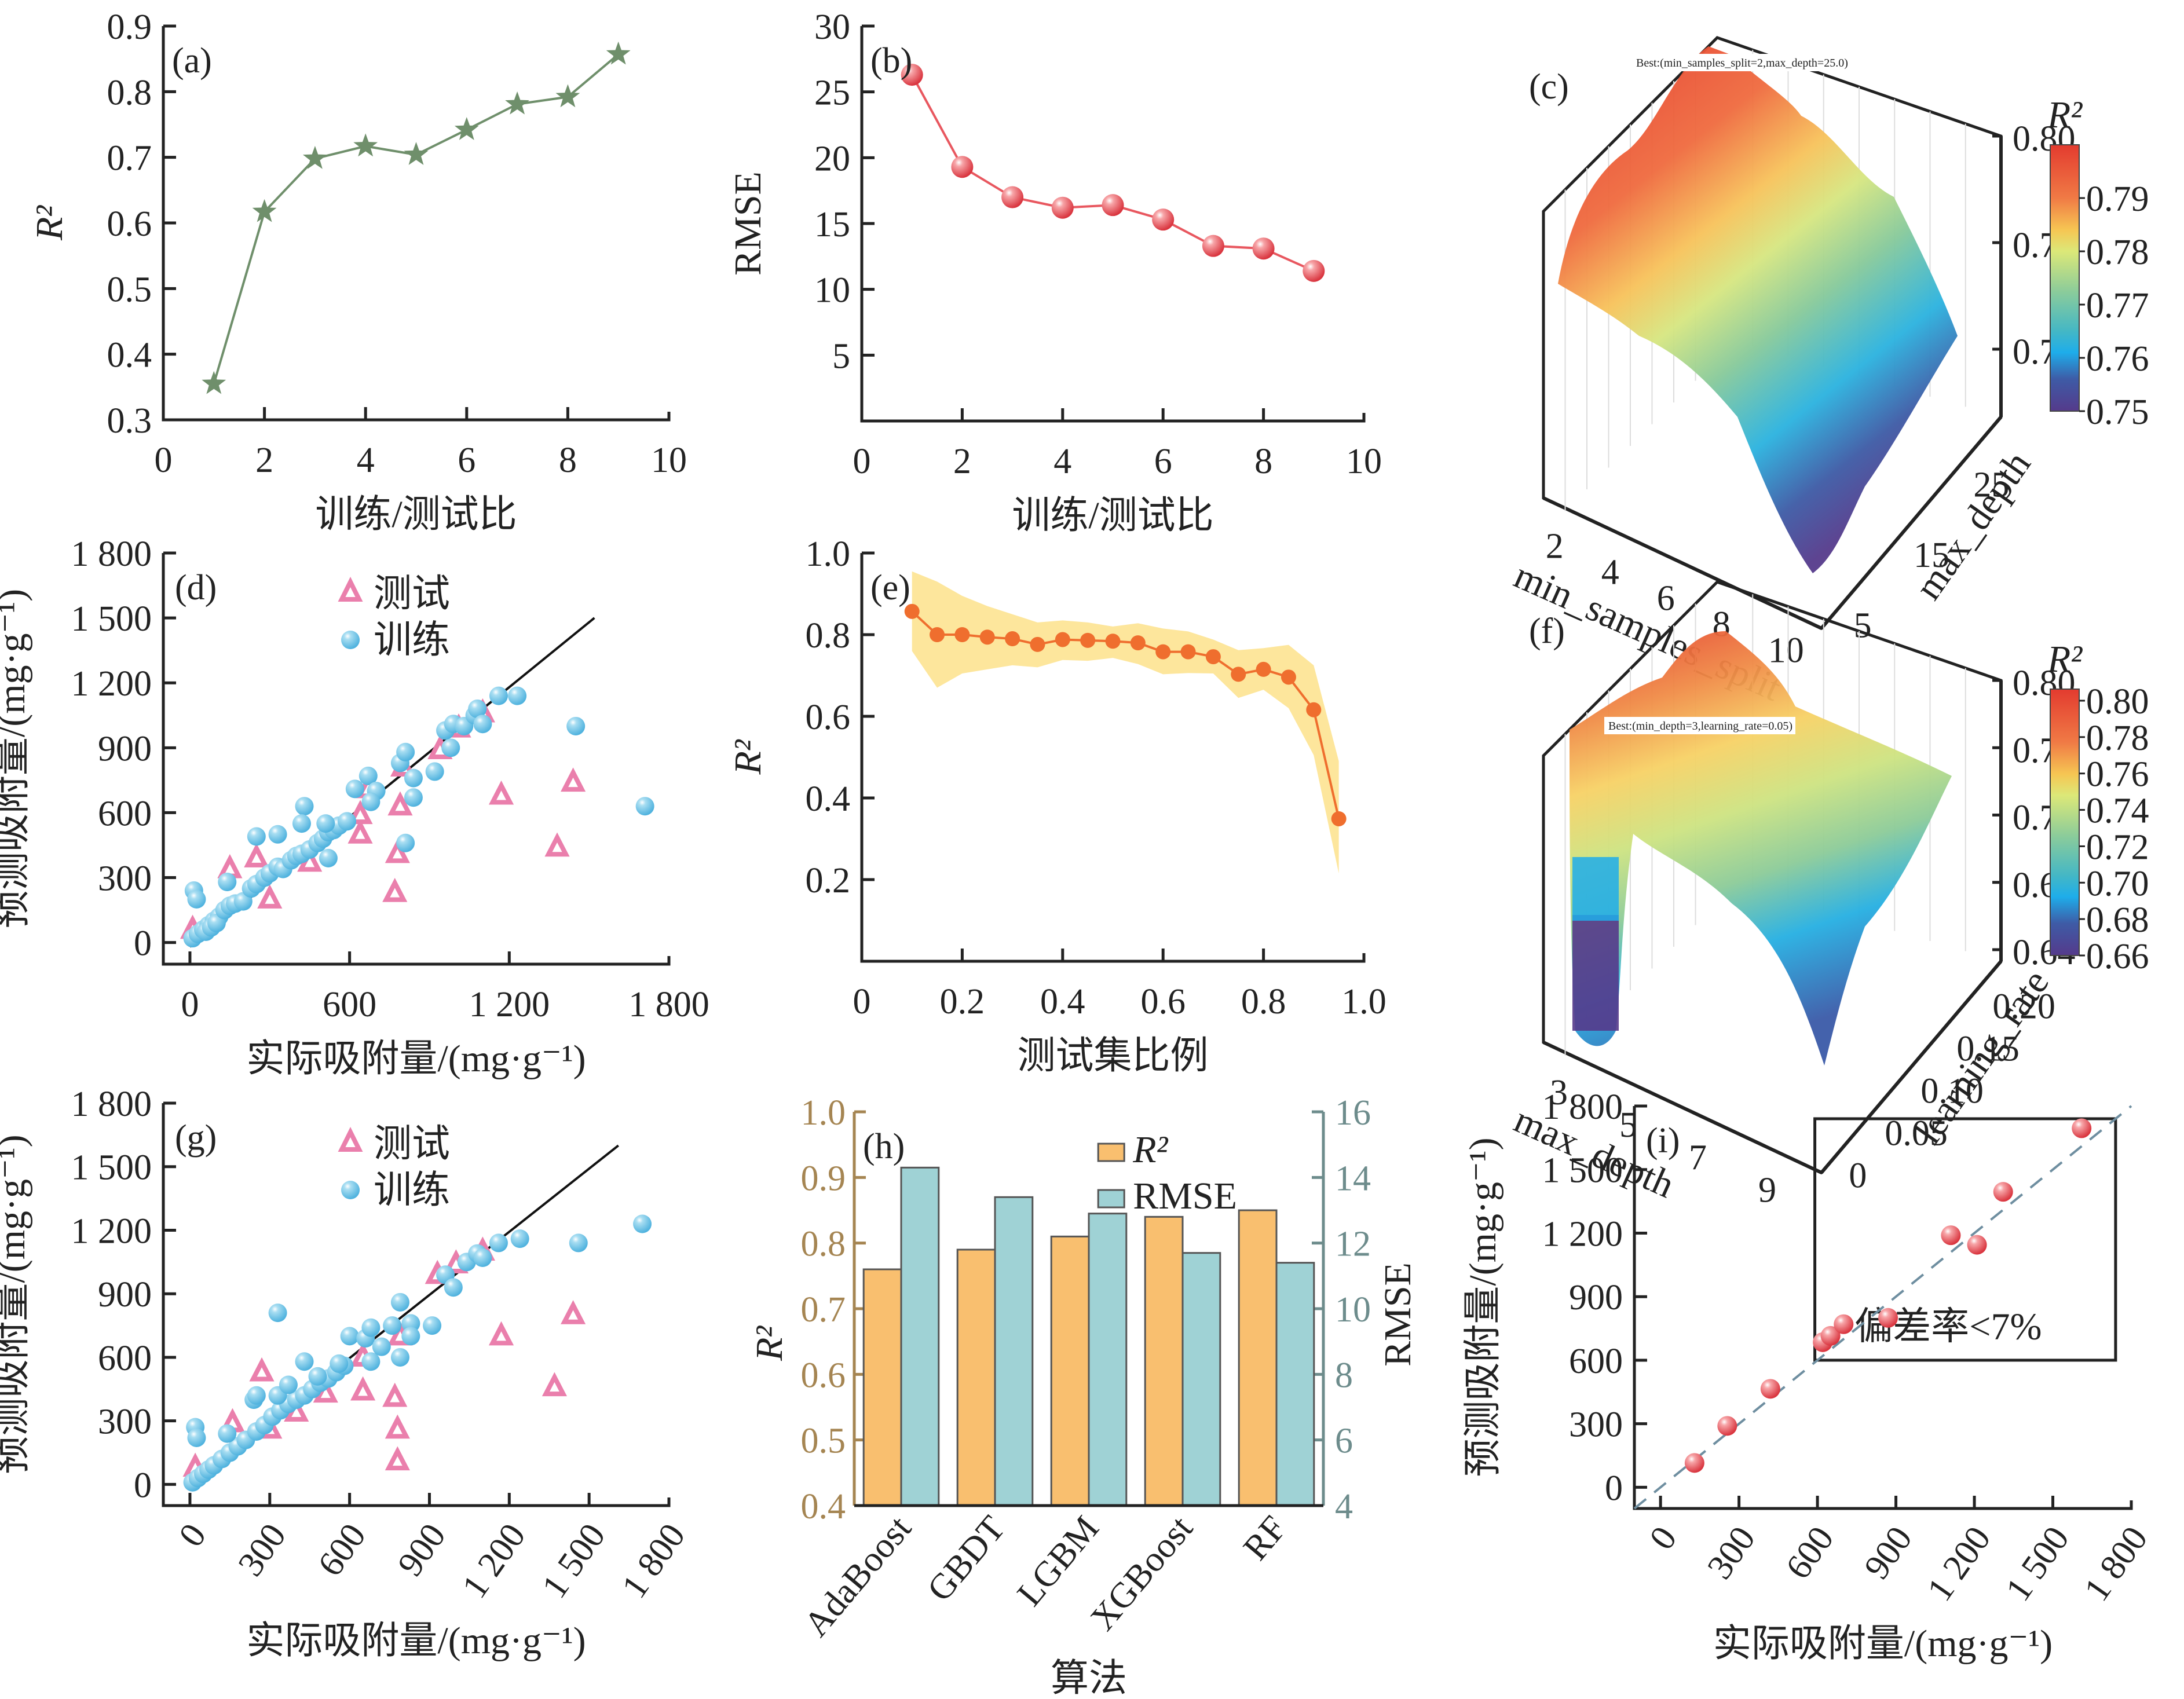  I want to click on x-tick-label: 3, so click(1559, 1092).